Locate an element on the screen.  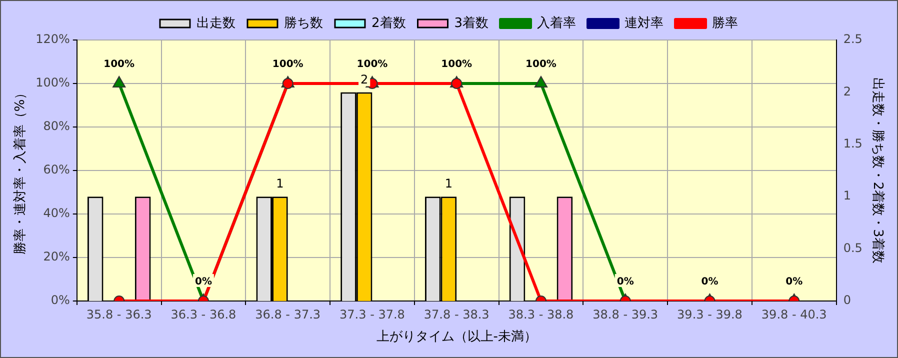
legend-label: 勝率 is located at coordinates (725, 22).